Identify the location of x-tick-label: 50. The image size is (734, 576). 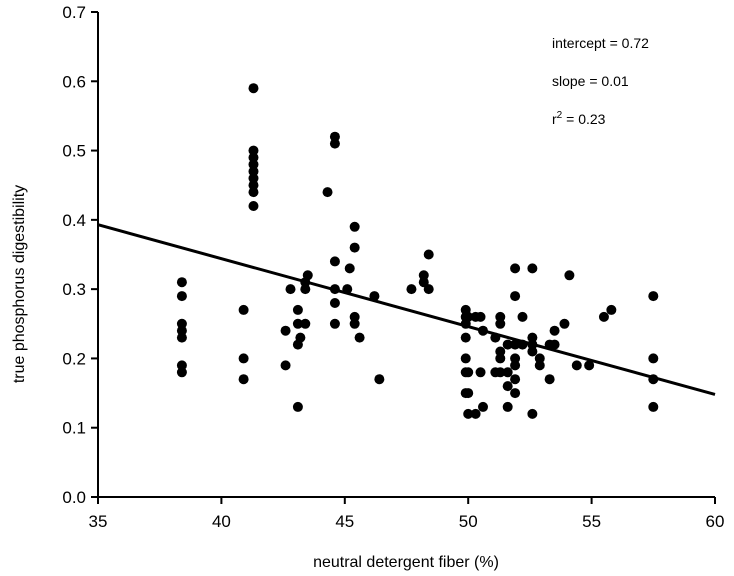
(468, 521).